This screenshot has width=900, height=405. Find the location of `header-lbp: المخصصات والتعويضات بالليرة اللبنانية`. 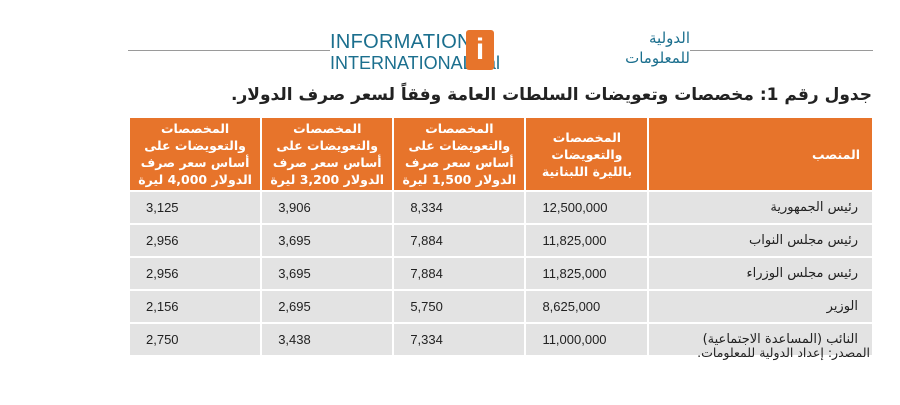

header-lbp: المخصصات والتعويضات بالليرة اللبنانية is located at coordinates (587, 154).